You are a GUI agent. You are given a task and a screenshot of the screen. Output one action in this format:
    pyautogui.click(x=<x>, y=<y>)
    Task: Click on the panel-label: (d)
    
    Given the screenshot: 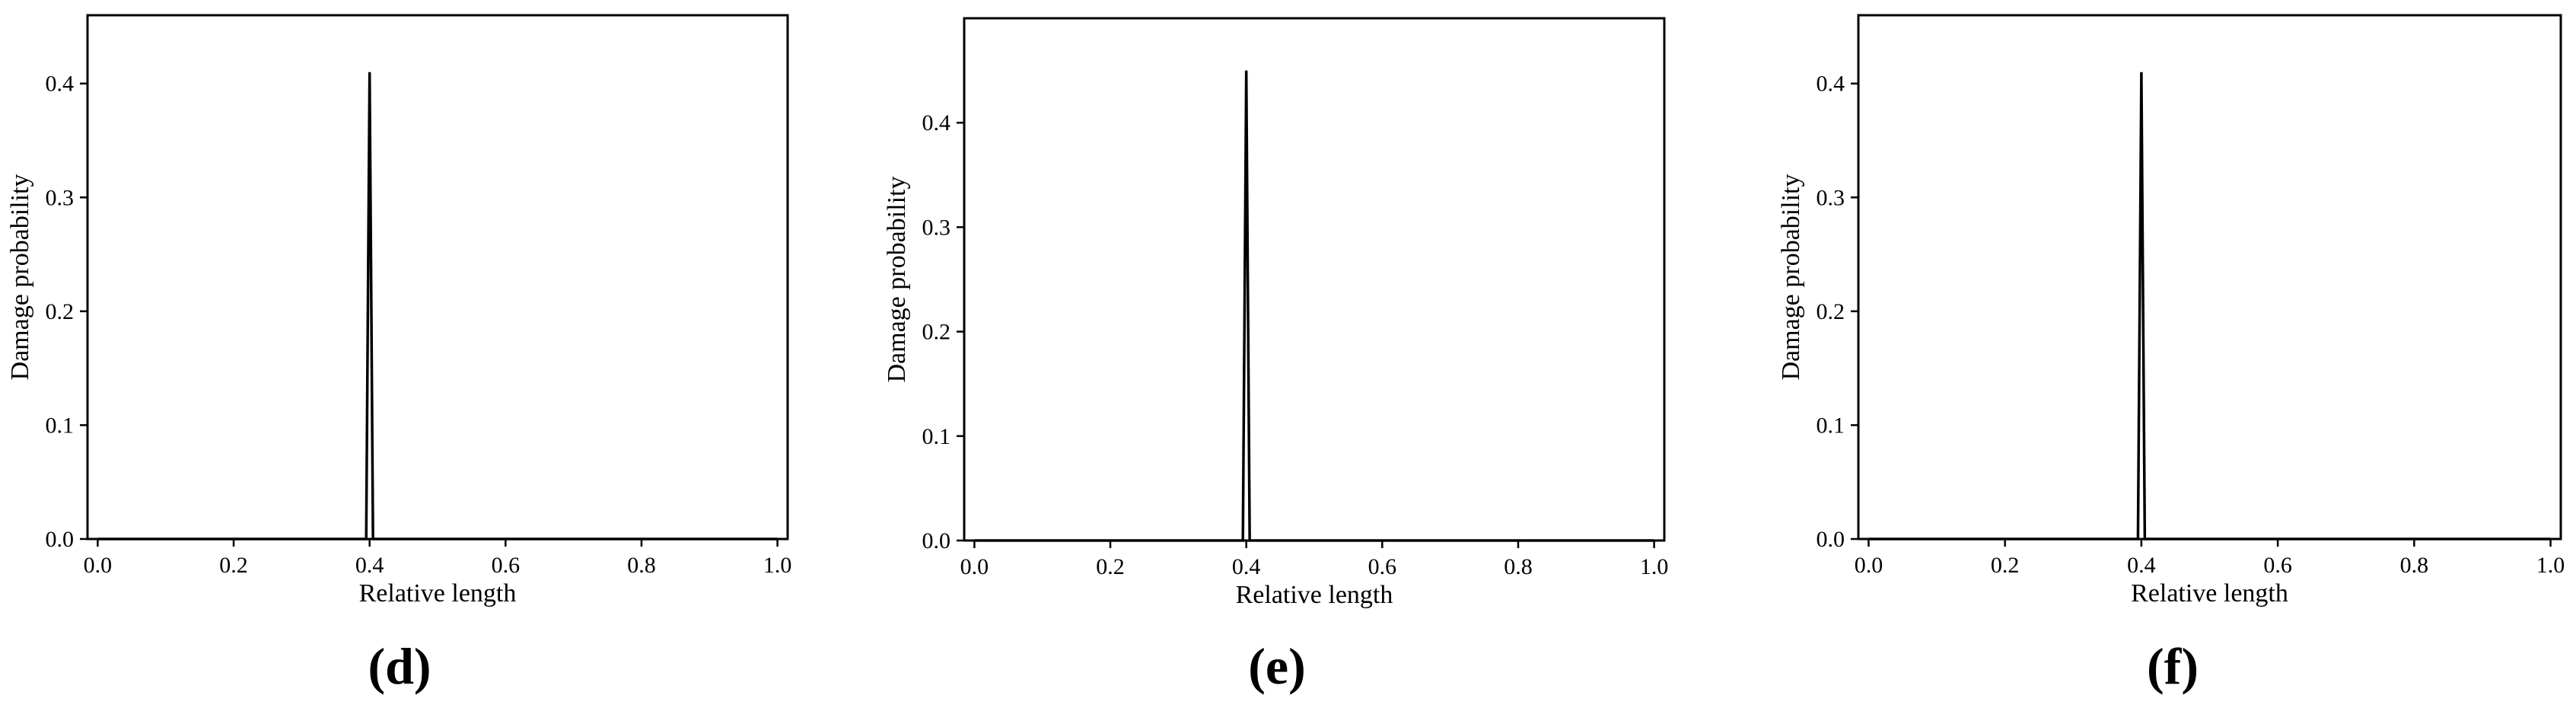 What is the action you would take?
    pyautogui.click(x=399, y=666)
    